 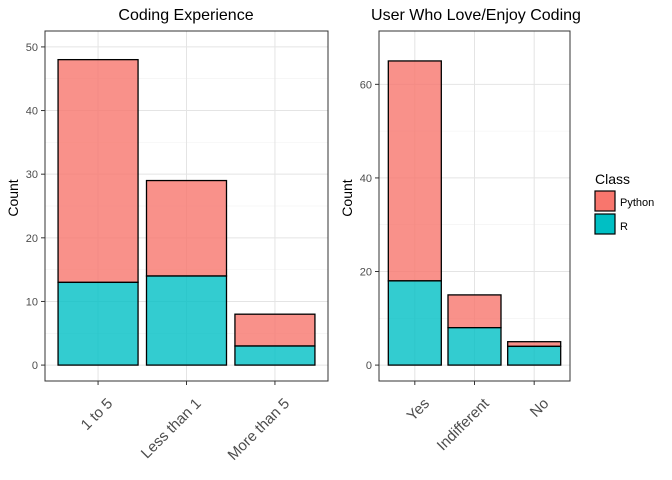 I want to click on legend-item-r: R, so click(x=611, y=224).